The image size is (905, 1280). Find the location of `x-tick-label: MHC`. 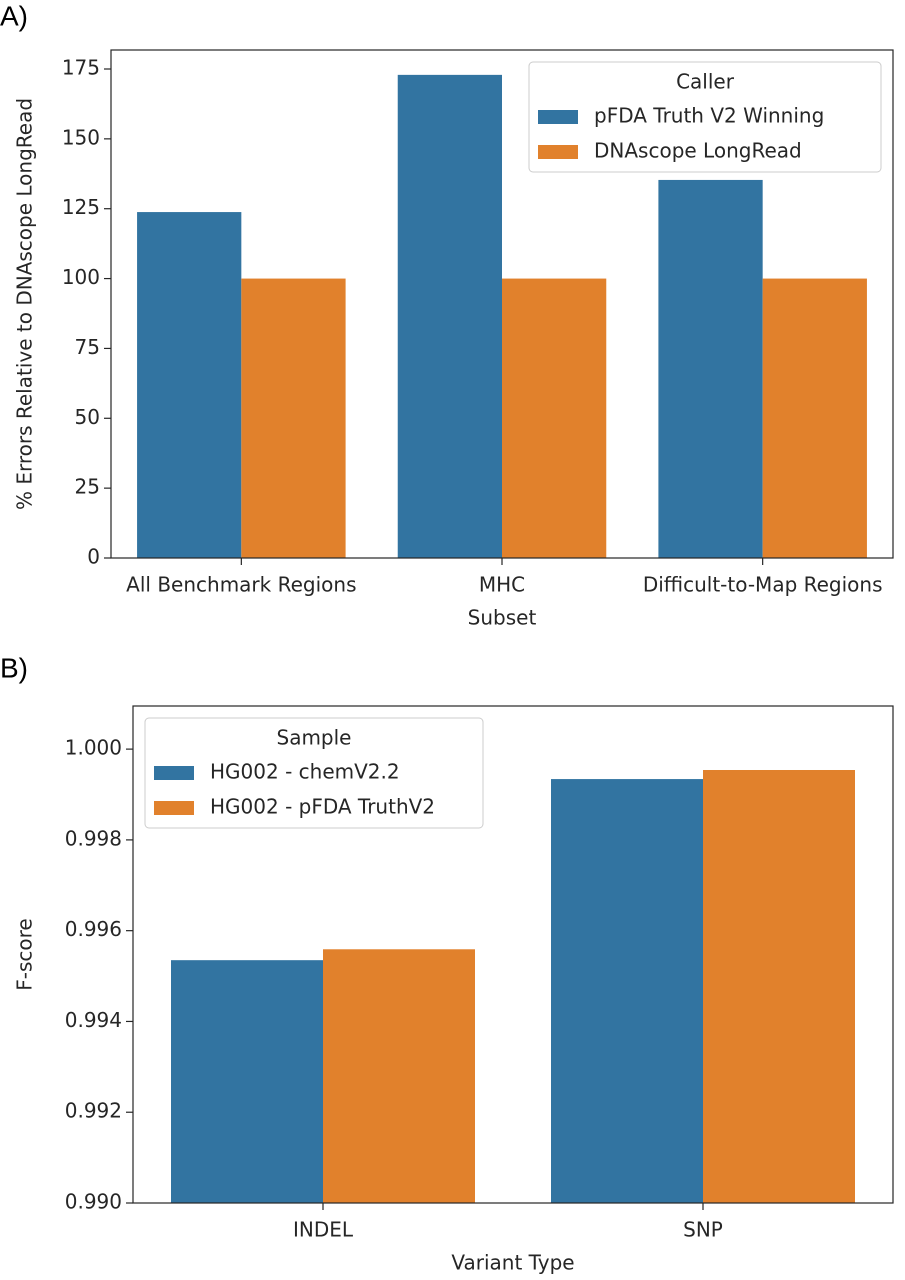

x-tick-label: MHC is located at coordinates (502, 585).